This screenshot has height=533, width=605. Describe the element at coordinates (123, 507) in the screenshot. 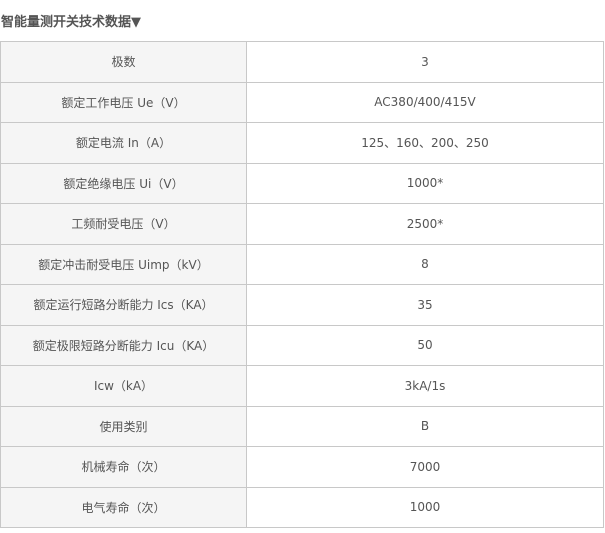

I see `spec-label: 电气寿命（次）` at that location.